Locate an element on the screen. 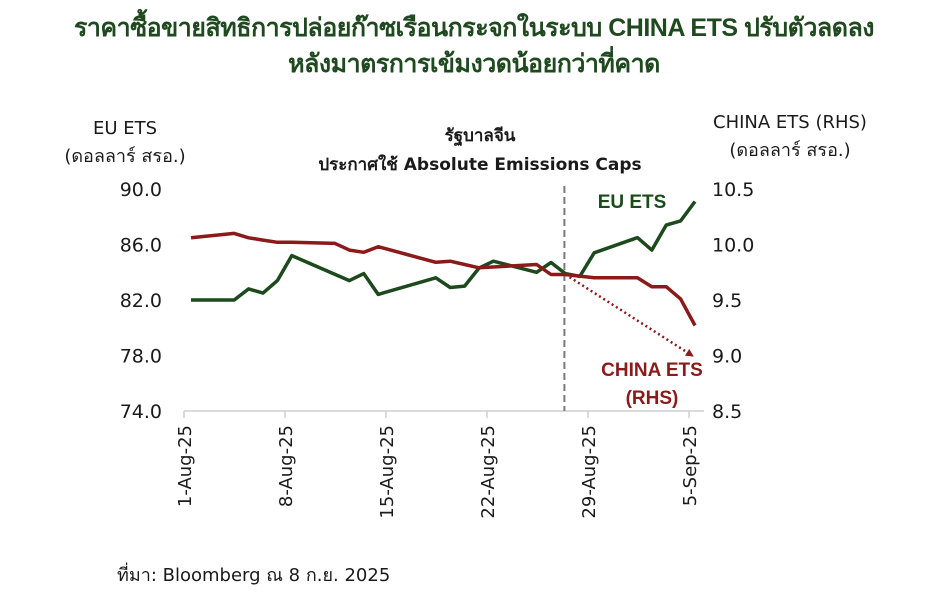  x-tick-label: 1-Aug-25 is located at coordinates (185, 466).